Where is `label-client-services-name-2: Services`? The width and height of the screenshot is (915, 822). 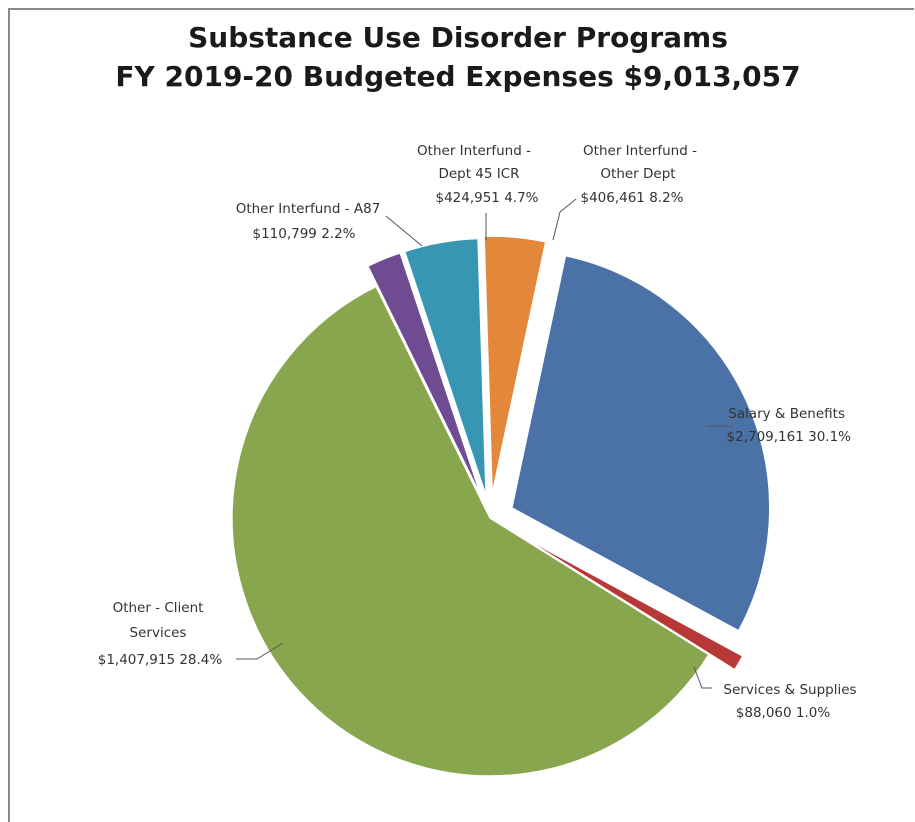 label-client-services-name-2: Services is located at coordinates (158, 633).